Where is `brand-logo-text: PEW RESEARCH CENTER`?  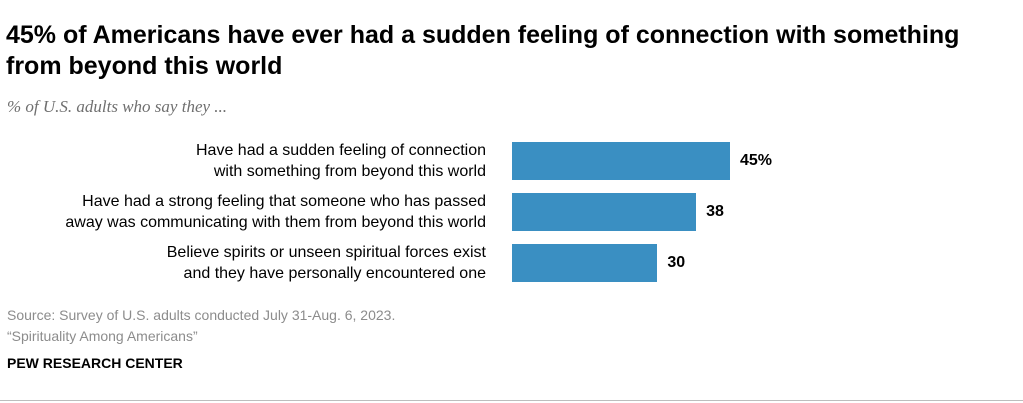 brand-logo-text: PEW RESEARCH CENTER is located at coordinates (95, 363).